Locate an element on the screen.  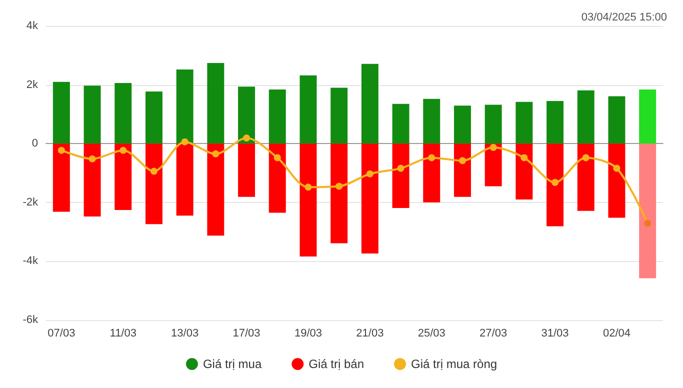
x-tick-label: 27/03 is located at coordinates (494, 334).